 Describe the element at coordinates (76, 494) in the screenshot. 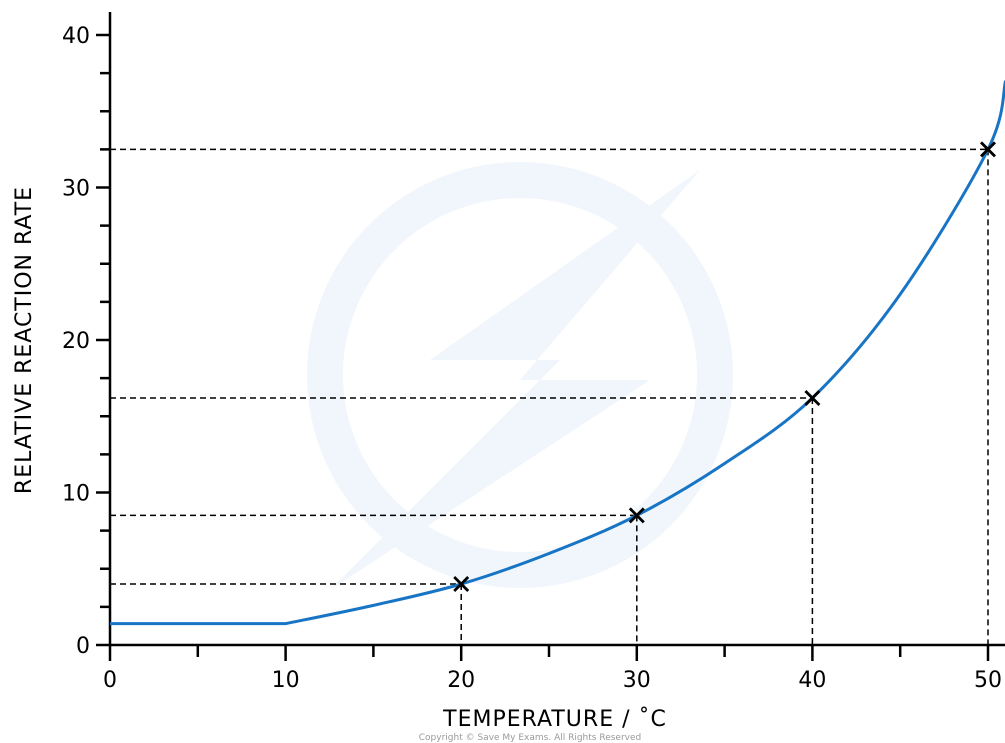

I see `y-tick-label: 10` at that location.